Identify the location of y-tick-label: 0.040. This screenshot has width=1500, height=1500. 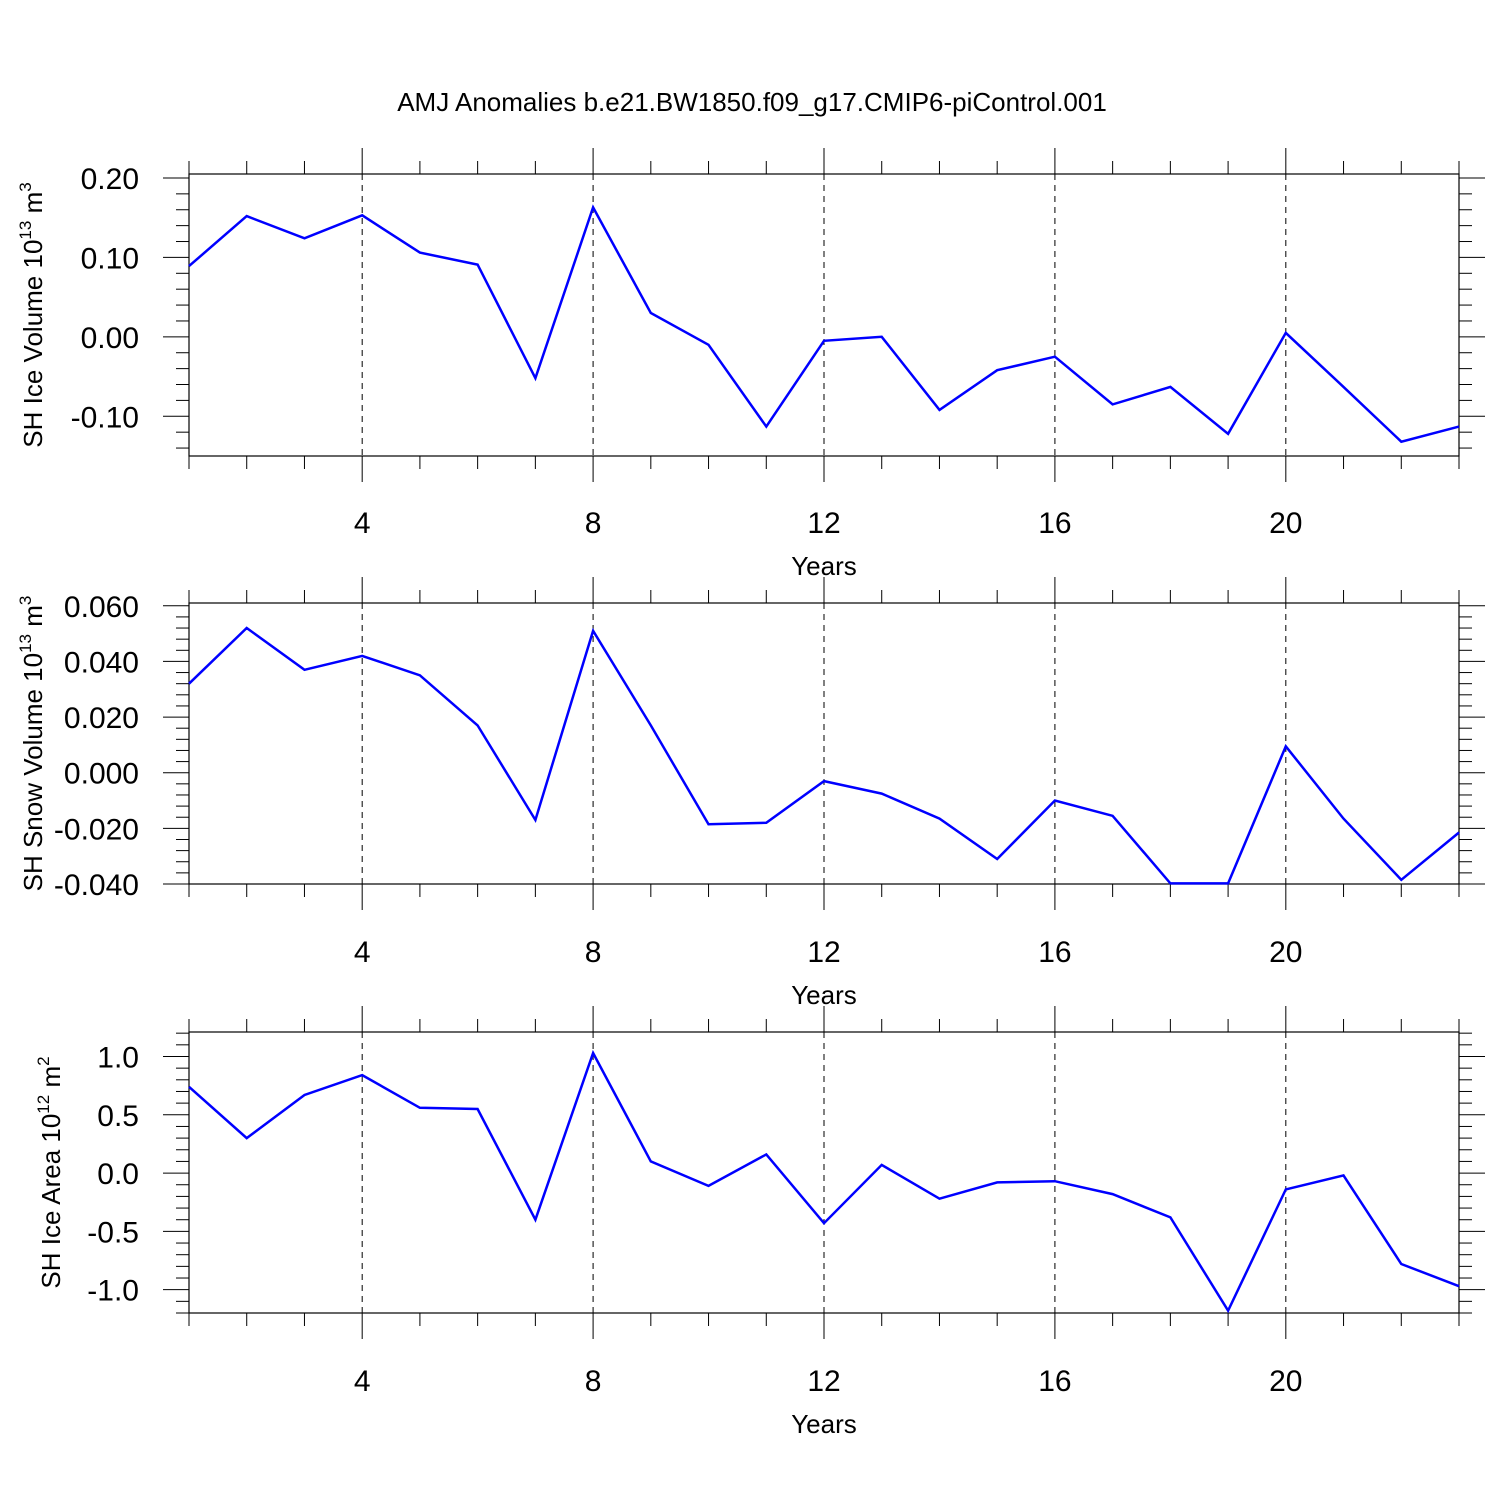
(101, 662).